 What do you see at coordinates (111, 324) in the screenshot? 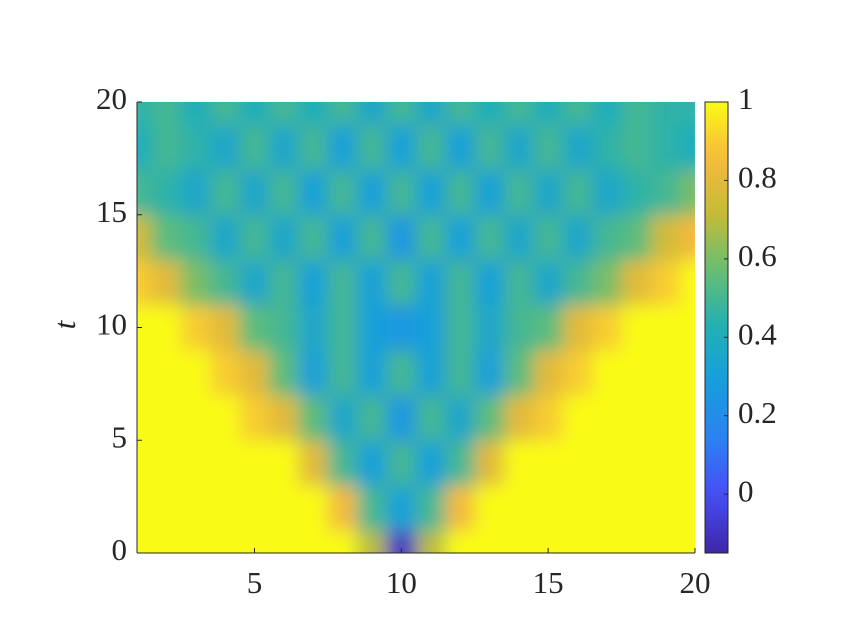
I see `y-tick-label: 10` at bounding box center [111, 324].